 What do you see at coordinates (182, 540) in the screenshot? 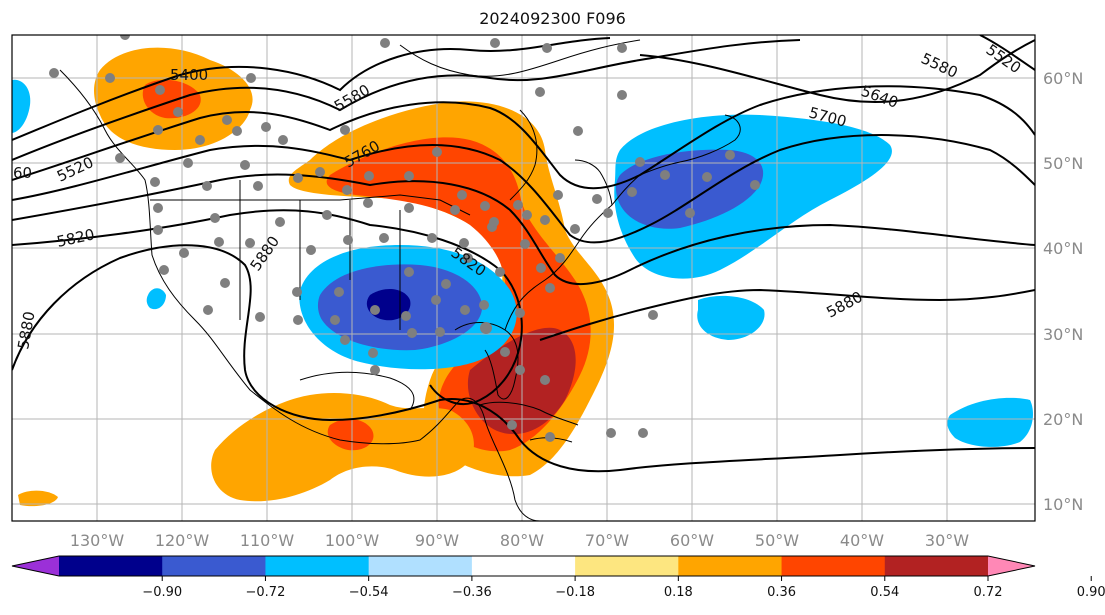
I see `lon-label: 120°W` at bounding box center [182, 540].